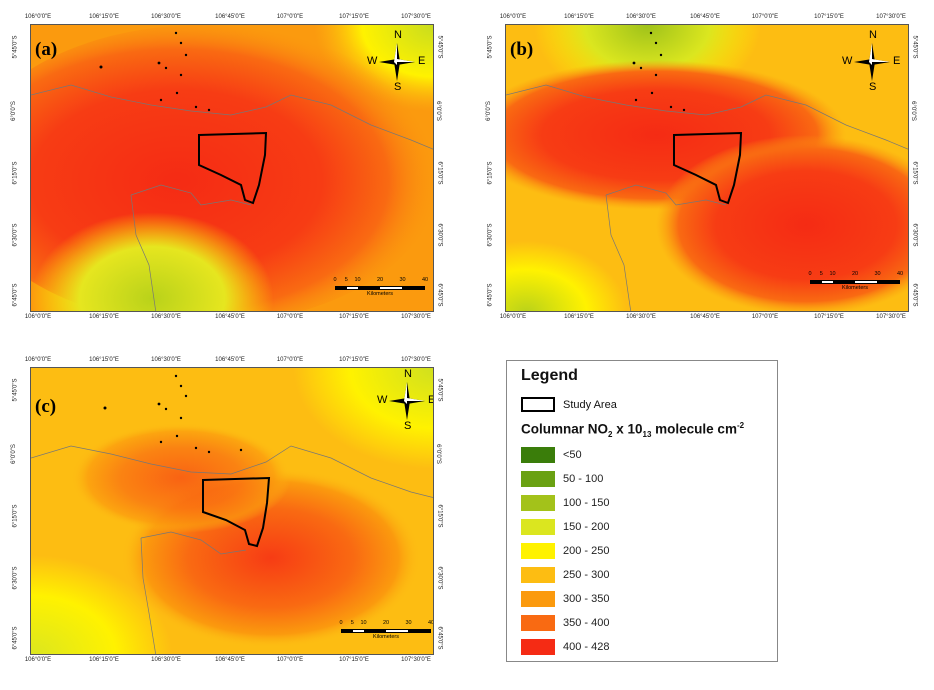 This screenshot has width=934, height=690. What do you see at coordinates (354, 360) in the screenshot?
I see `lon-tick-top: 107°15'0"E` at bounding box center [354, 360].